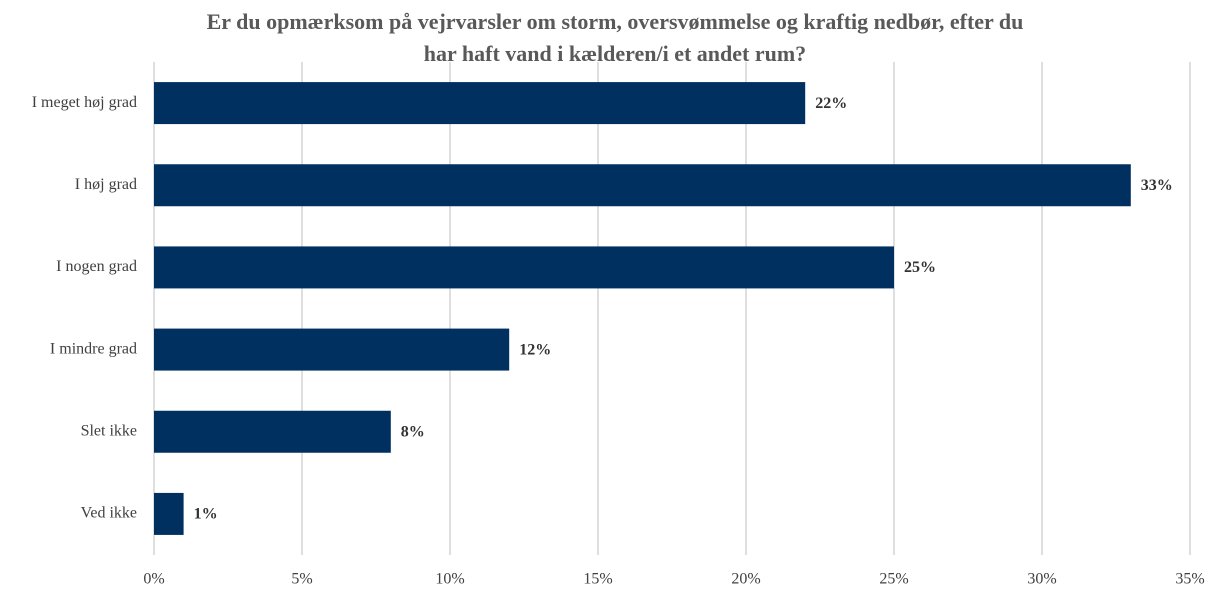 The width and height of the screenshot is (1212, 590). Describe the element at coordinates (597, 579) in the screenshot. I see `x-tick-label: 15%` at that location.